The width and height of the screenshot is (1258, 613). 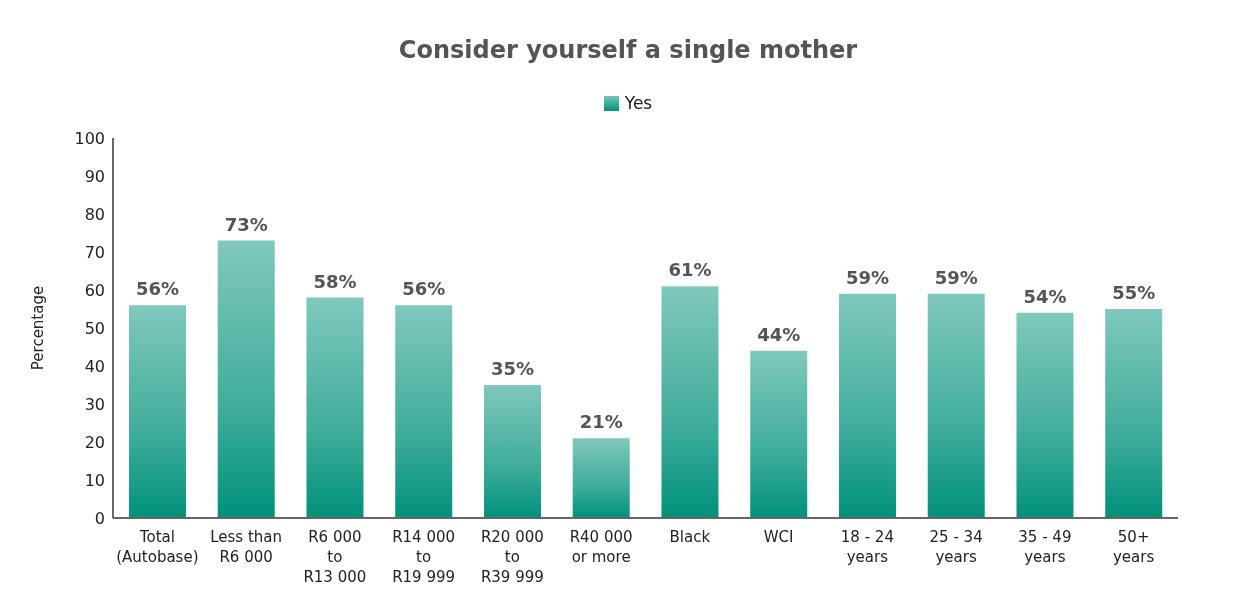 What do you see at coordinates (1045, 547) in the screenshot?
I see `x-tick-label: 35 - 49 years` at bounding box center [1045, 547].